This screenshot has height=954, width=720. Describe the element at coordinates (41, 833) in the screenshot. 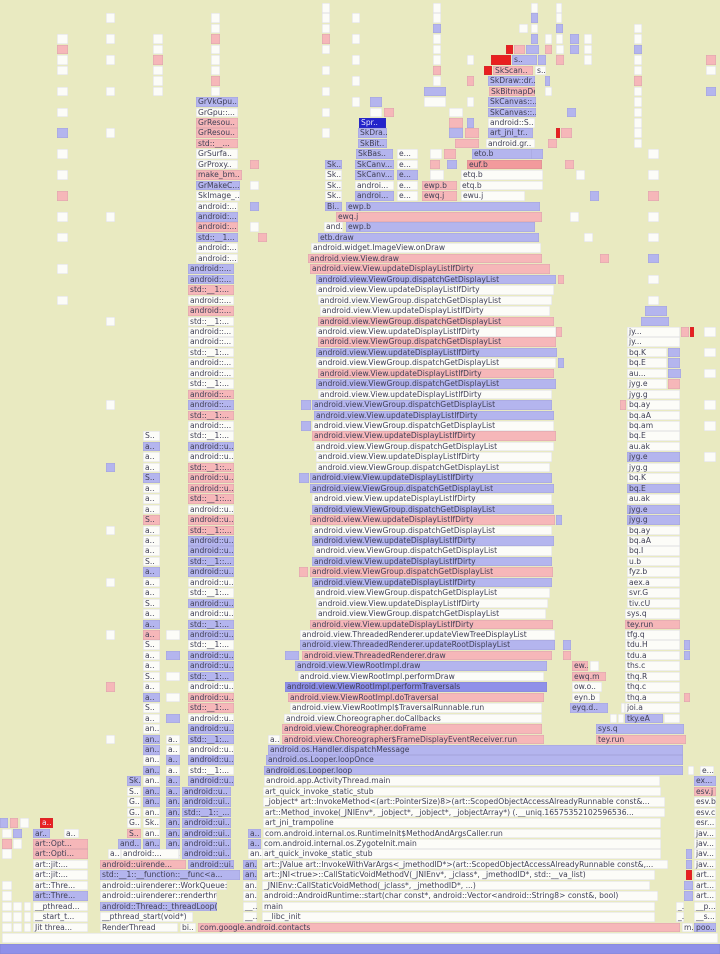

I see `flame-frame: ar..` at that location.